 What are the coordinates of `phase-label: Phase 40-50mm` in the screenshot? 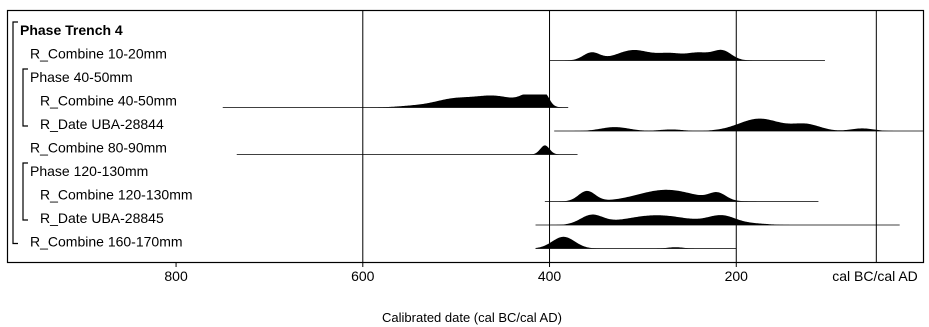 It's located at (81, 77).